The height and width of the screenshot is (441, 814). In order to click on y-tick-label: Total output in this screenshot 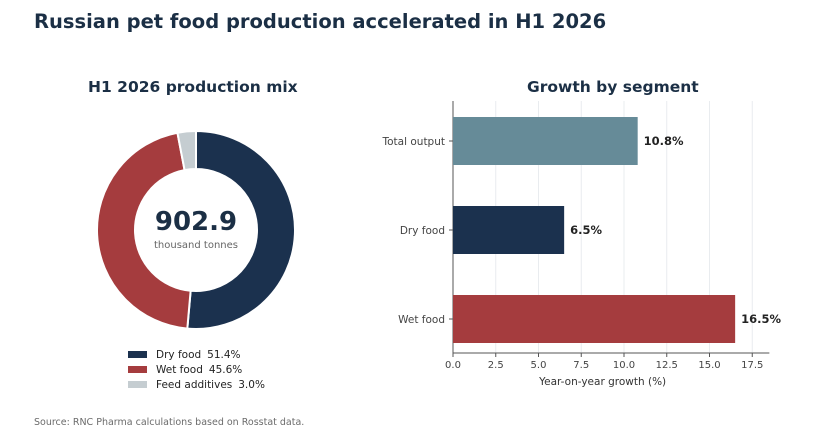, I will do `click(414, 142)`.